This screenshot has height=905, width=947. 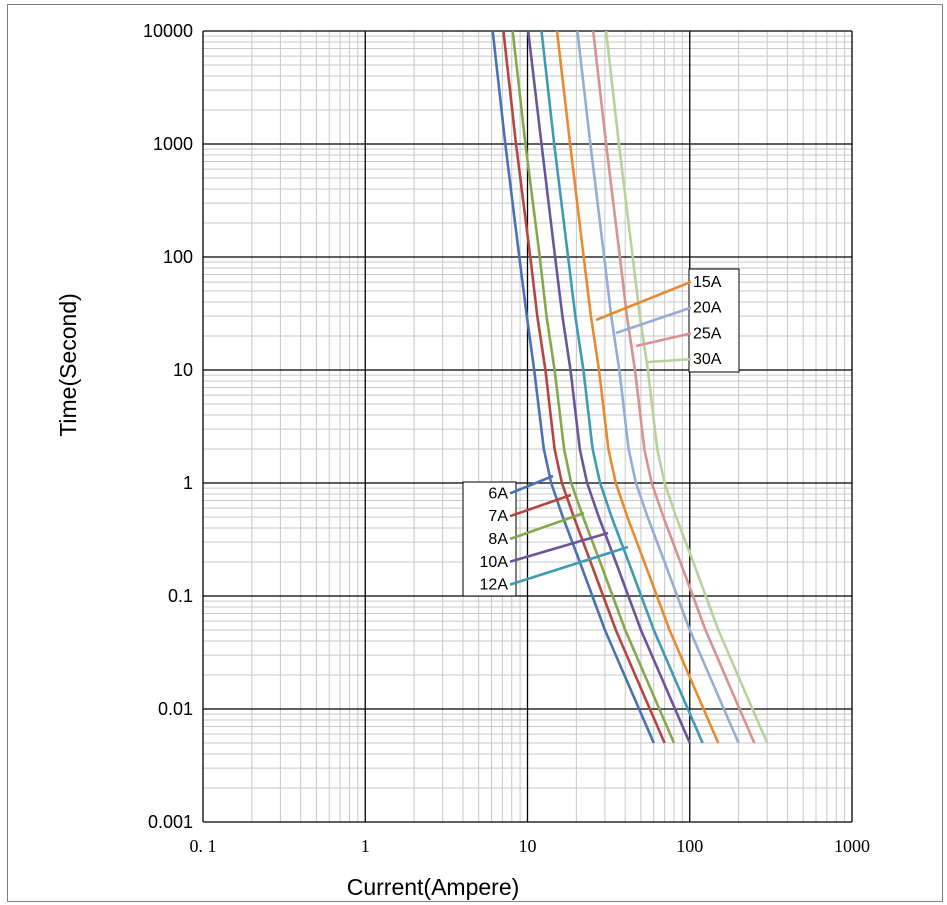 What do you see at coordinates (622, 387) in the screenshot?
I see `series-line-12a` at bounding box center [622, 387].